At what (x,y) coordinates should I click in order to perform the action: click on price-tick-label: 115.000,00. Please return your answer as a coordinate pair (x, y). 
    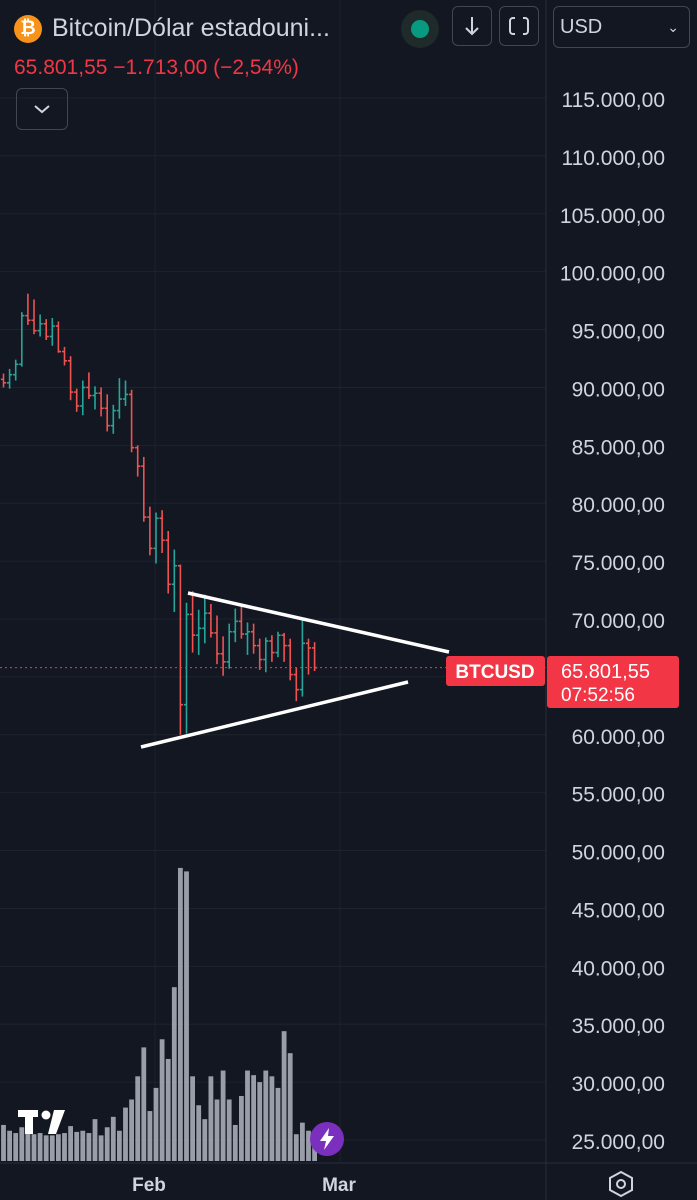
    Looking at the image, I should click on (613, 100).